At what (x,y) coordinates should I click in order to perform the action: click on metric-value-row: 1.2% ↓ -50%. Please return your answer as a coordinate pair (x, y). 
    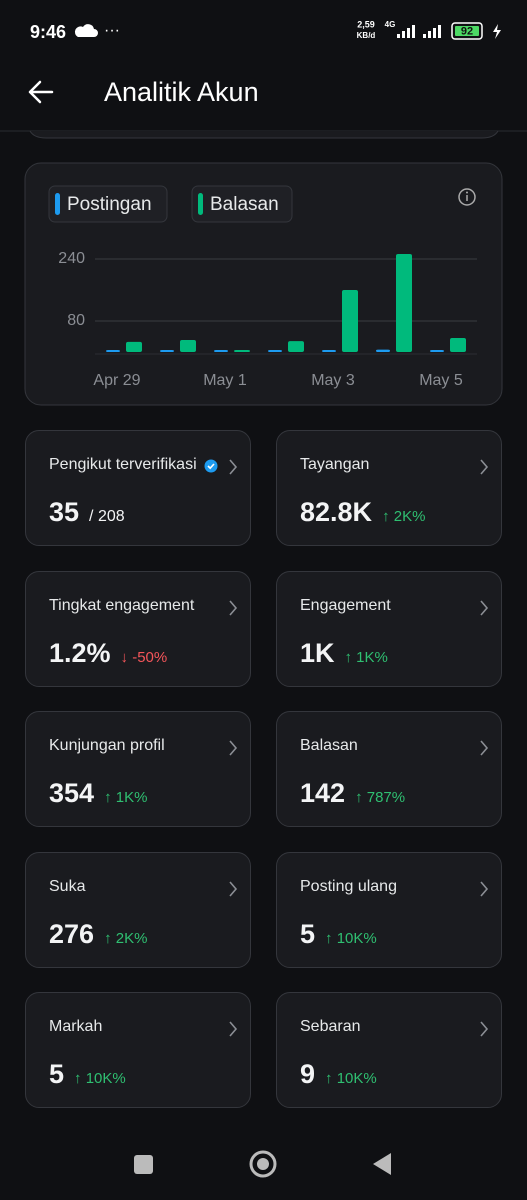
    Looking at the image, I should click on (108, 653).